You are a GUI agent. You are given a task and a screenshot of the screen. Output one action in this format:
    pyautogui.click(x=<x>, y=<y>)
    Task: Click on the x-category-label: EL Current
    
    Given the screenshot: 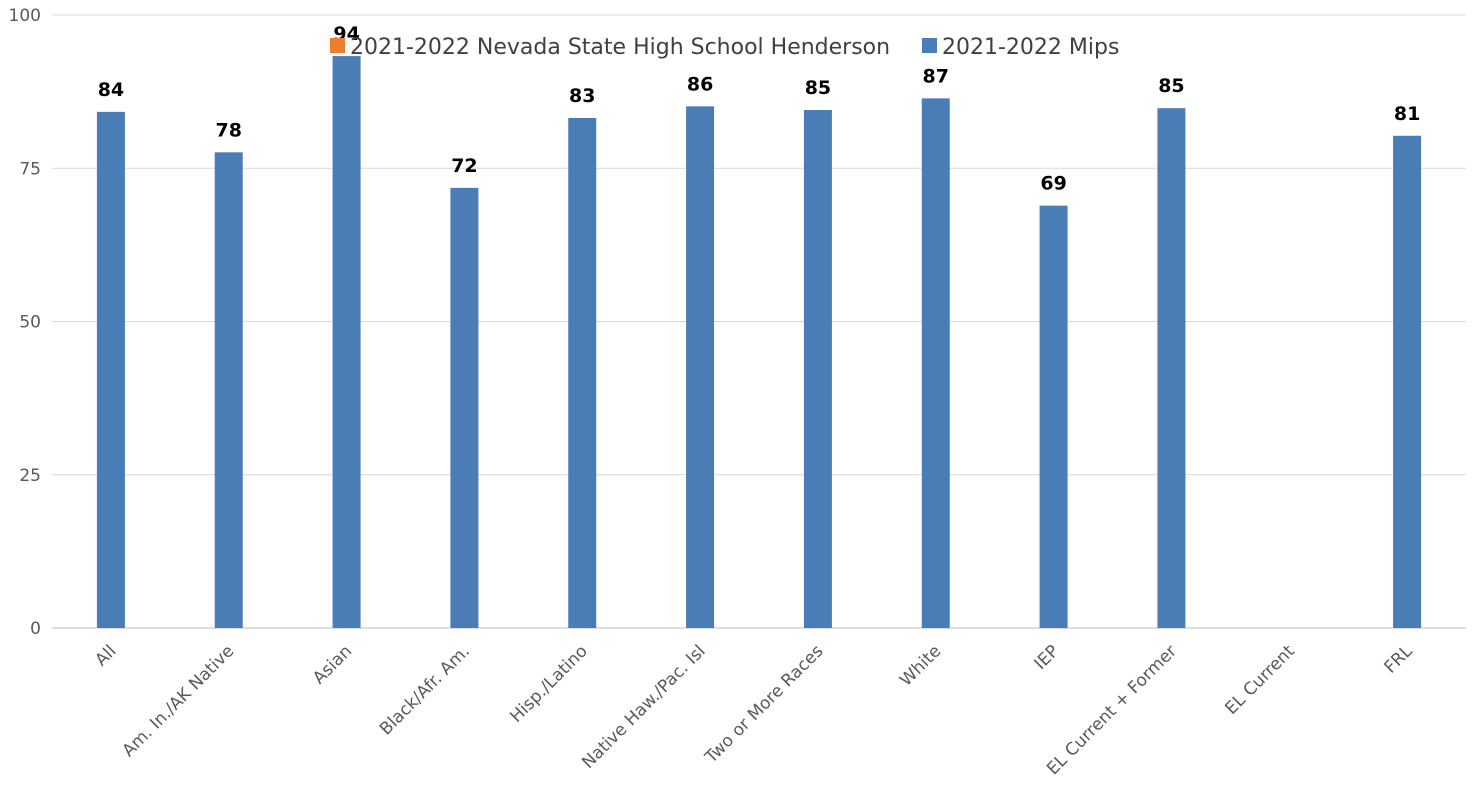 What is the action you would take?
    pyautogui.click(x=1260, y=680)
    